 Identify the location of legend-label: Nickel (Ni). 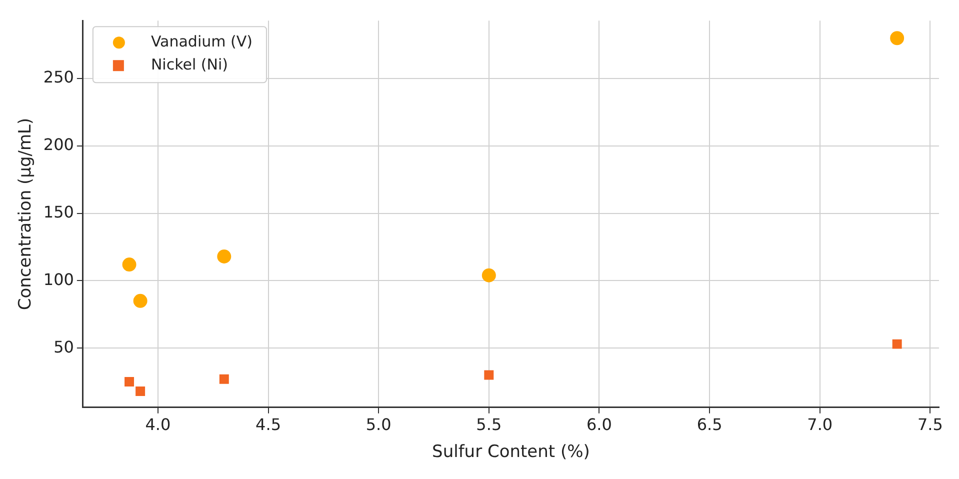
(189, 64).